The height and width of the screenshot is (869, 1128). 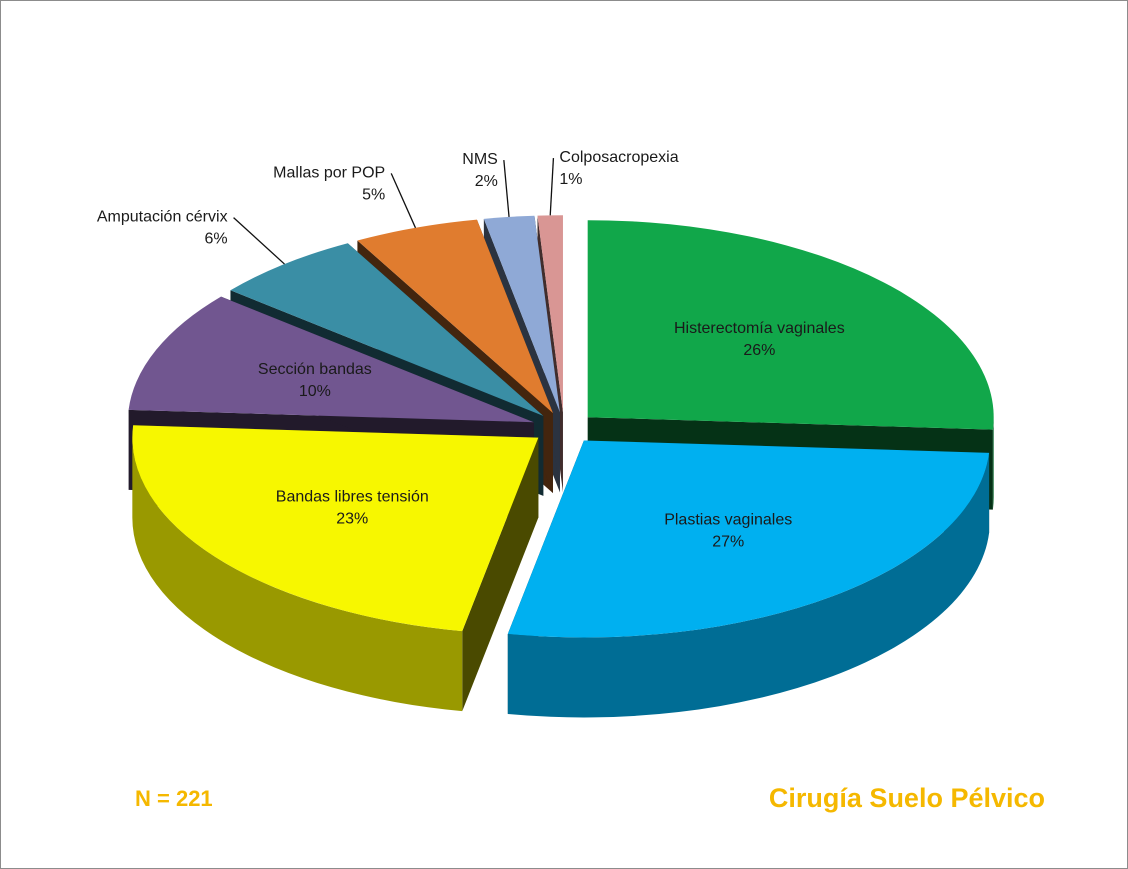 I want to click on value-label: 23%, so click(x=352, y=519).